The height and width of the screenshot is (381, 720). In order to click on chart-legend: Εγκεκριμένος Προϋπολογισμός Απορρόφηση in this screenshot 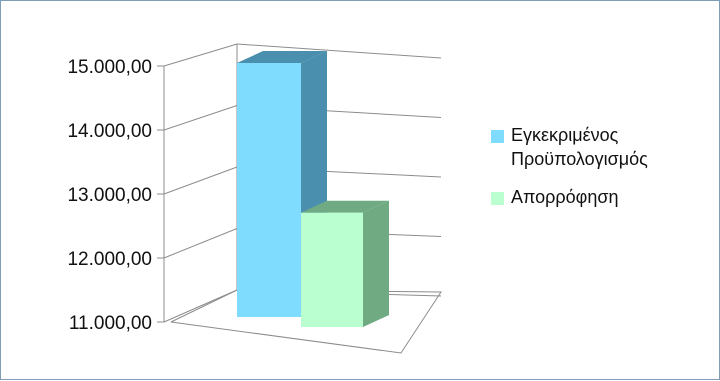, I will do `click(603, 173)`.